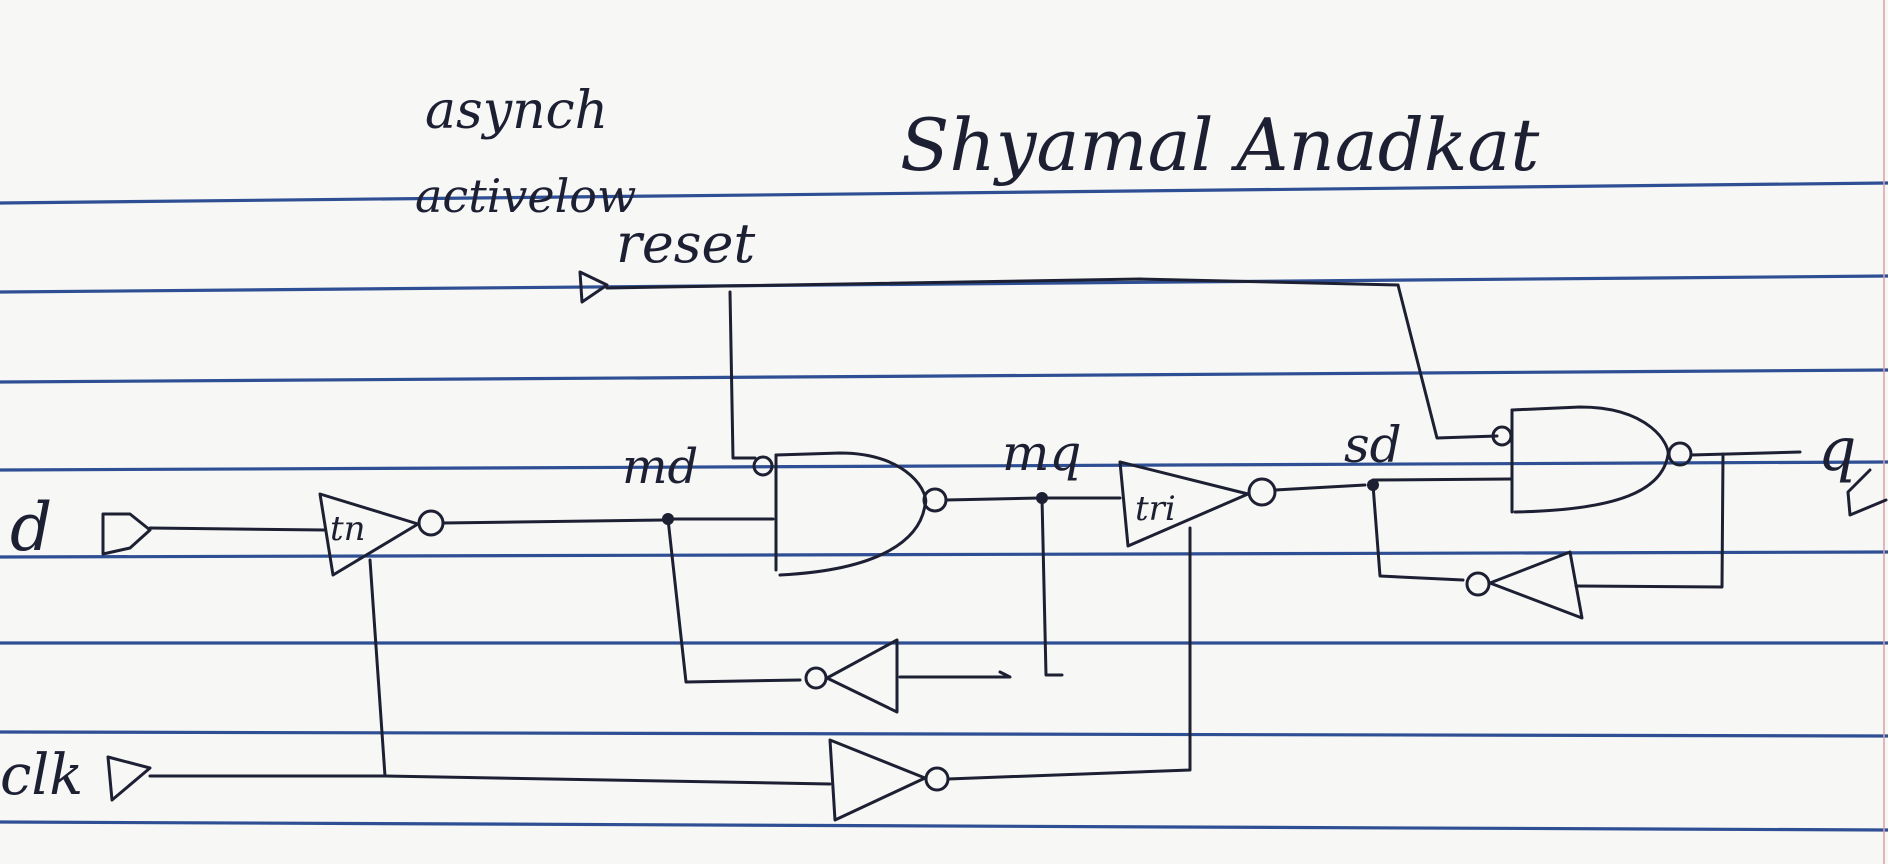  Describe the element at coordinates (1002, 283) in the screenshot. I see `reset-net` at that location.